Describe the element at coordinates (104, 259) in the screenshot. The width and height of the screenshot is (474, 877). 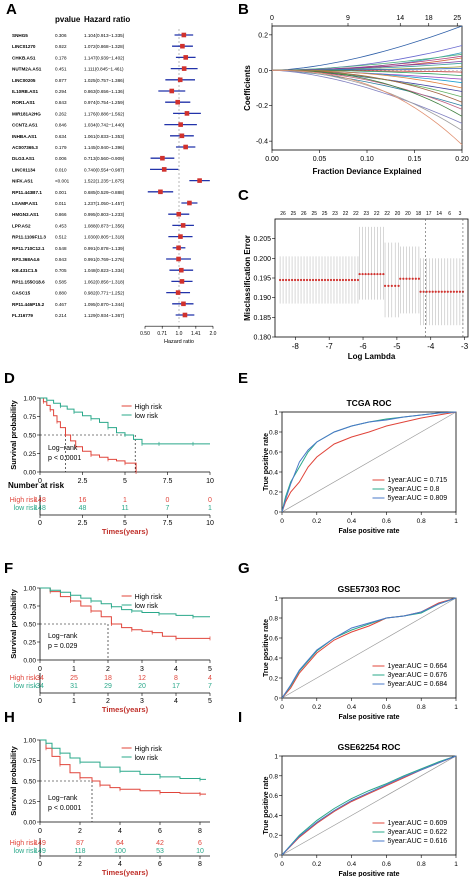
I see `forest-hr-text: 0.991(0.769−1.276)` at that location.